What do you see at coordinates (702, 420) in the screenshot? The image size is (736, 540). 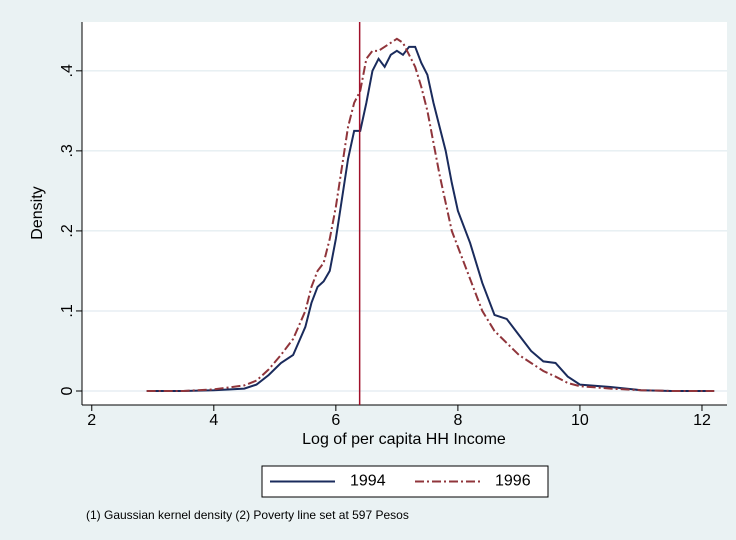 I see `x-tick-label: 12` at bounding box center [702, 420].